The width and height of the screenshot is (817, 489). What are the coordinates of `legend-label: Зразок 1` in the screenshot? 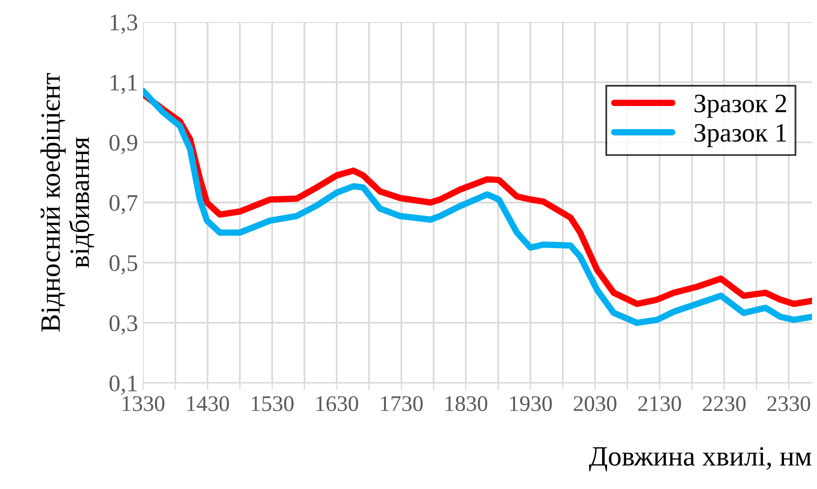 It's located at (740, 136).